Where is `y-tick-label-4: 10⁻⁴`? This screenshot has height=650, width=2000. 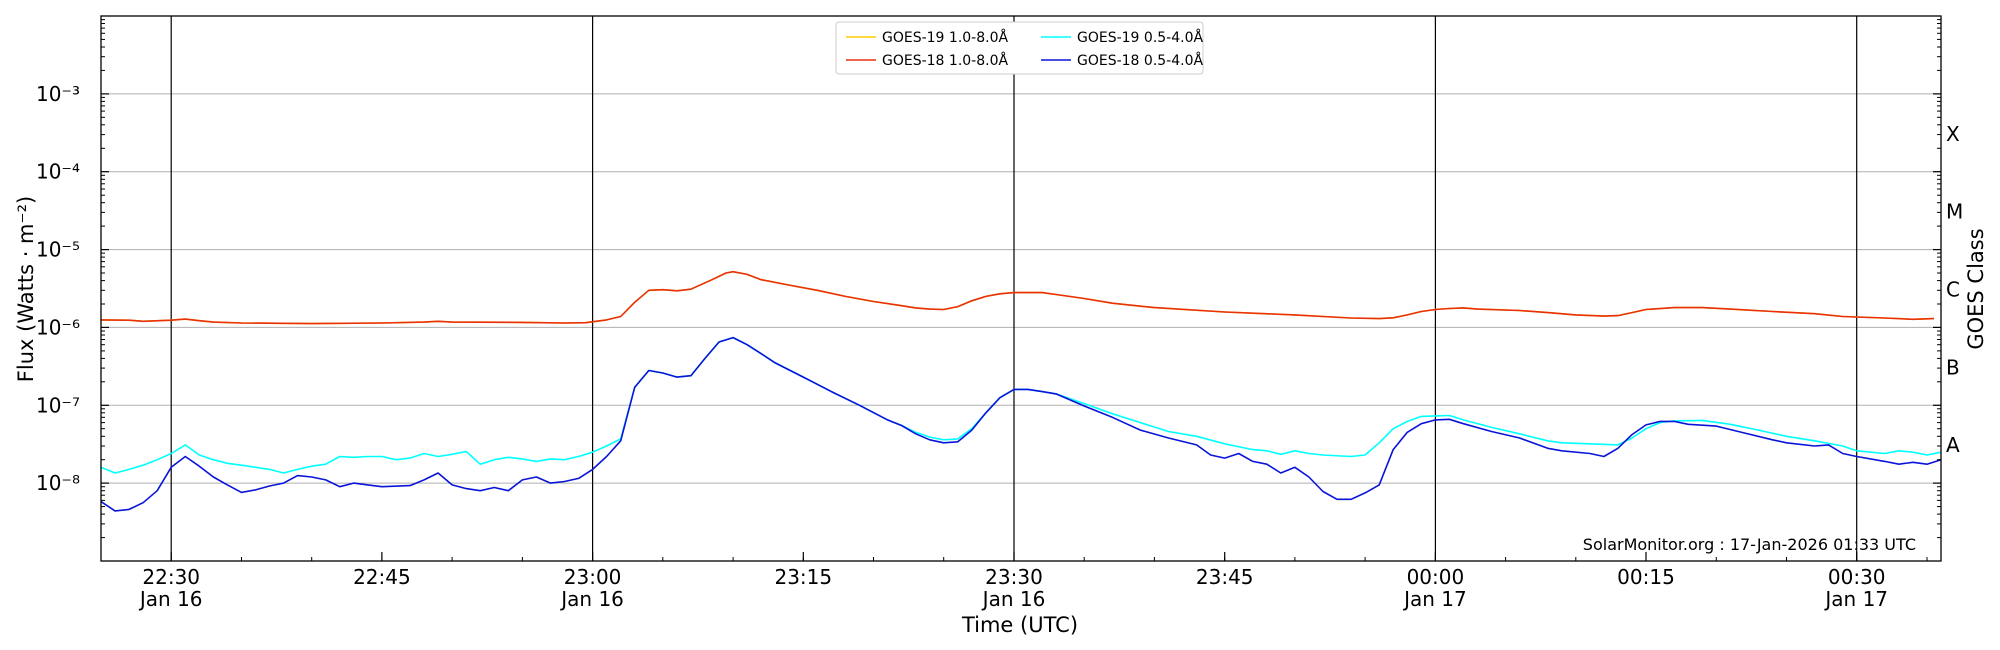 y-tick-label-4: 10⁻⁴ is located at coordinates (58, 172).